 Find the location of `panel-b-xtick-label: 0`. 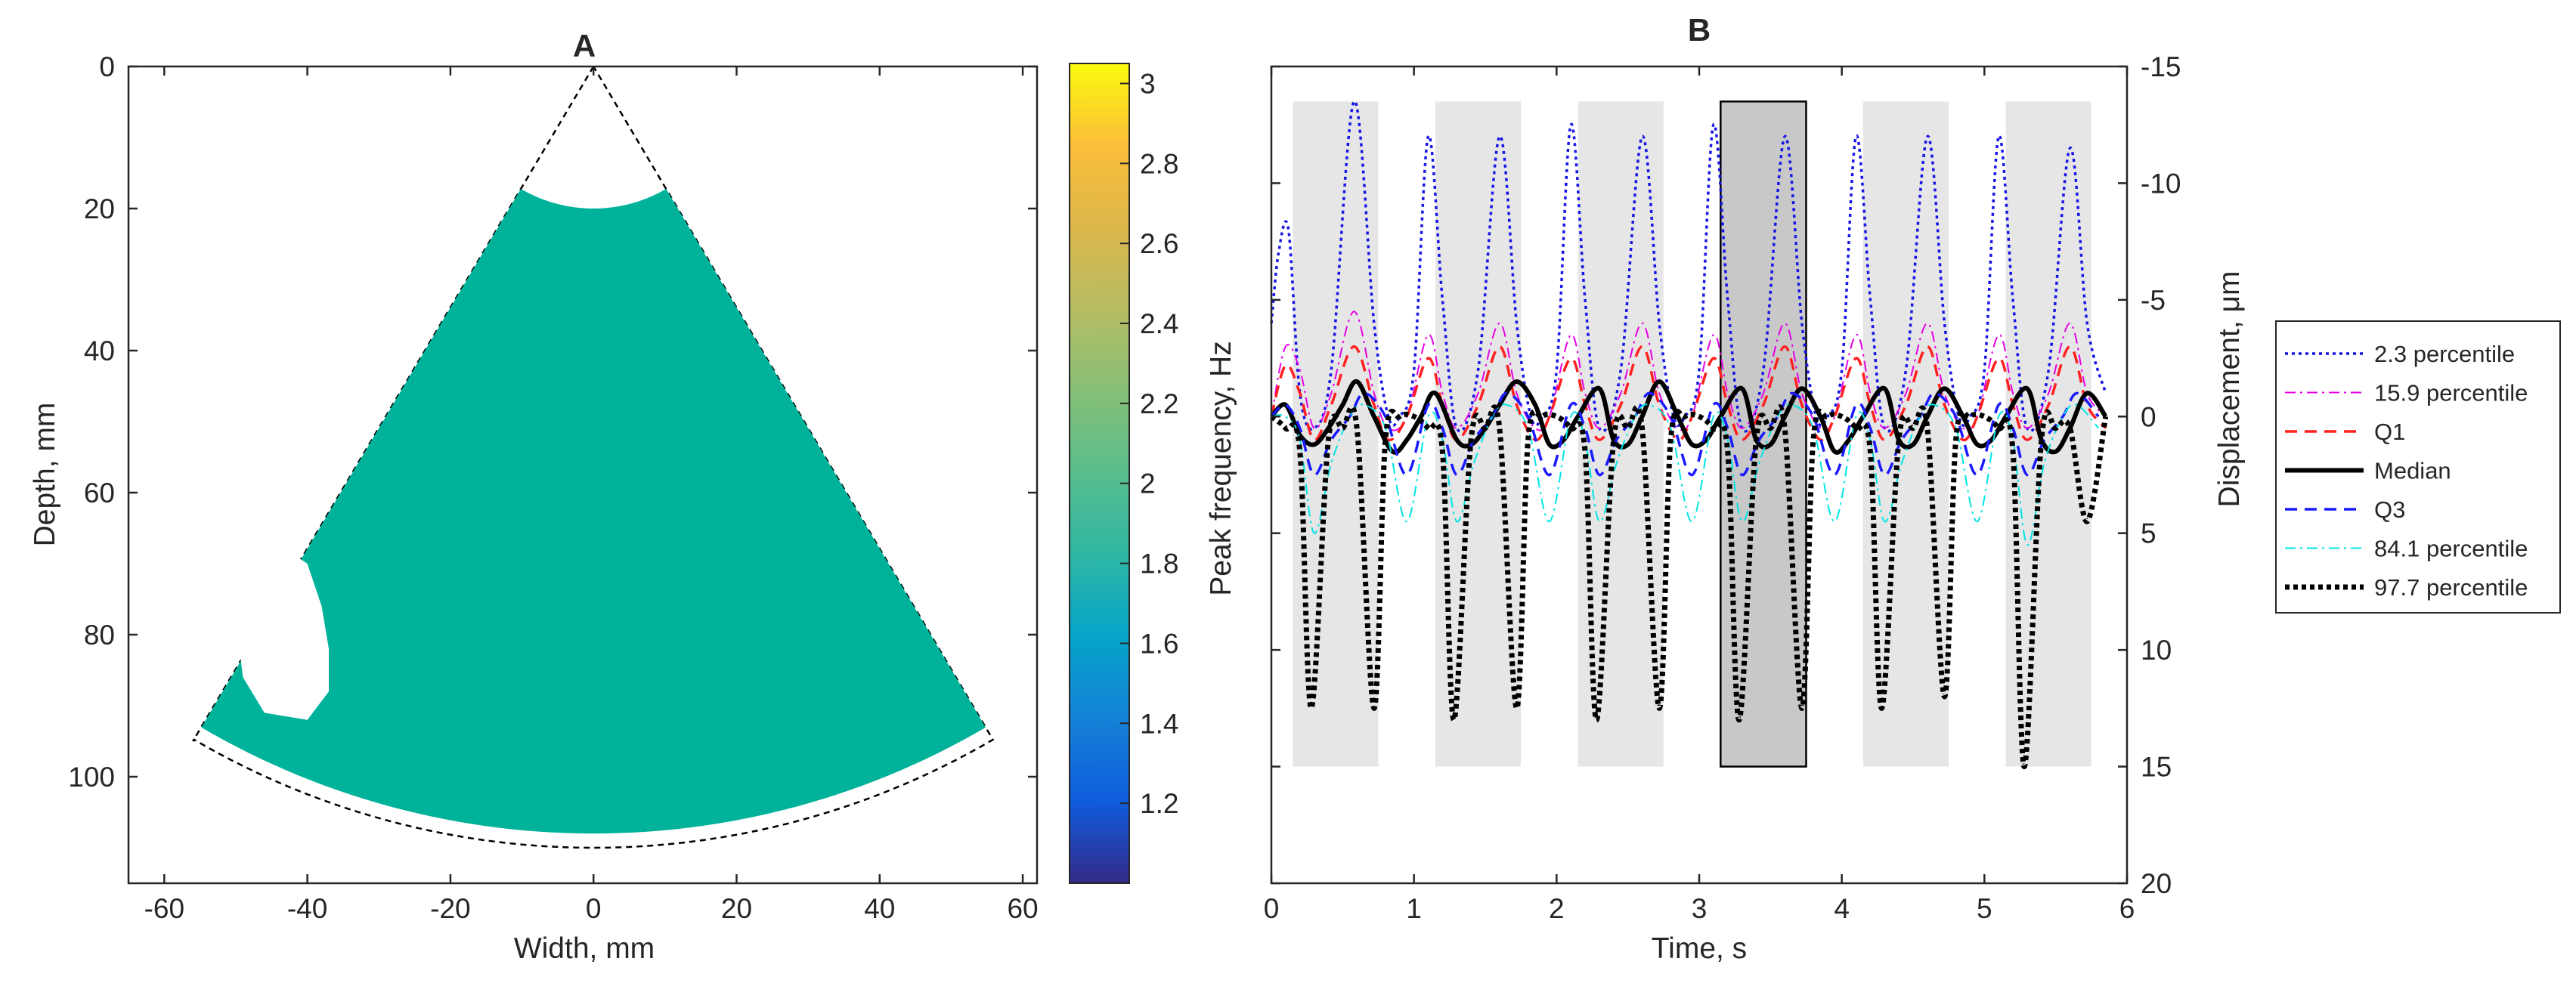

panel-b-xtick-label: 0 is located at coordinates (1272, 908).